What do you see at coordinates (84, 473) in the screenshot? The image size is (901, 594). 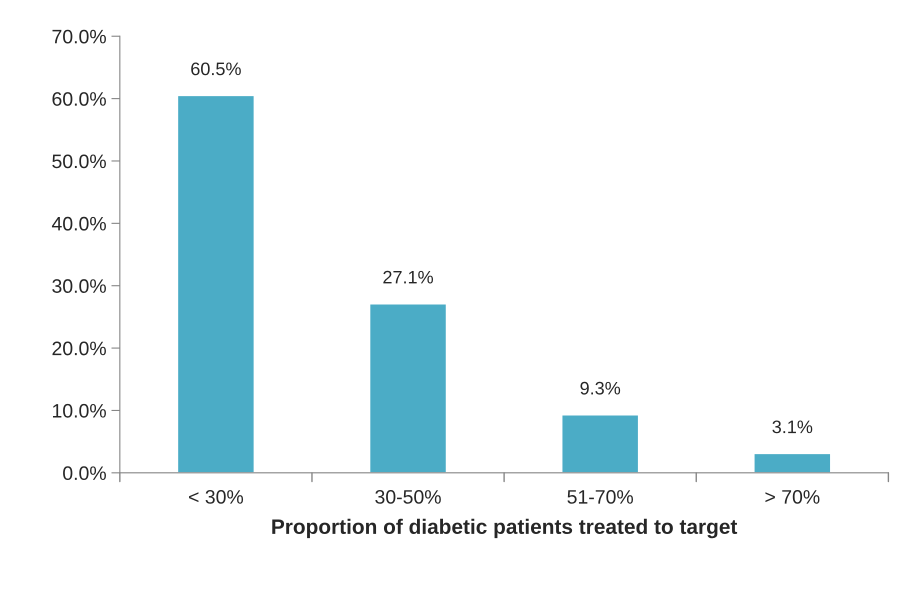 I see `y-tick-label: 0.0%` at bounding box center [84, 473].